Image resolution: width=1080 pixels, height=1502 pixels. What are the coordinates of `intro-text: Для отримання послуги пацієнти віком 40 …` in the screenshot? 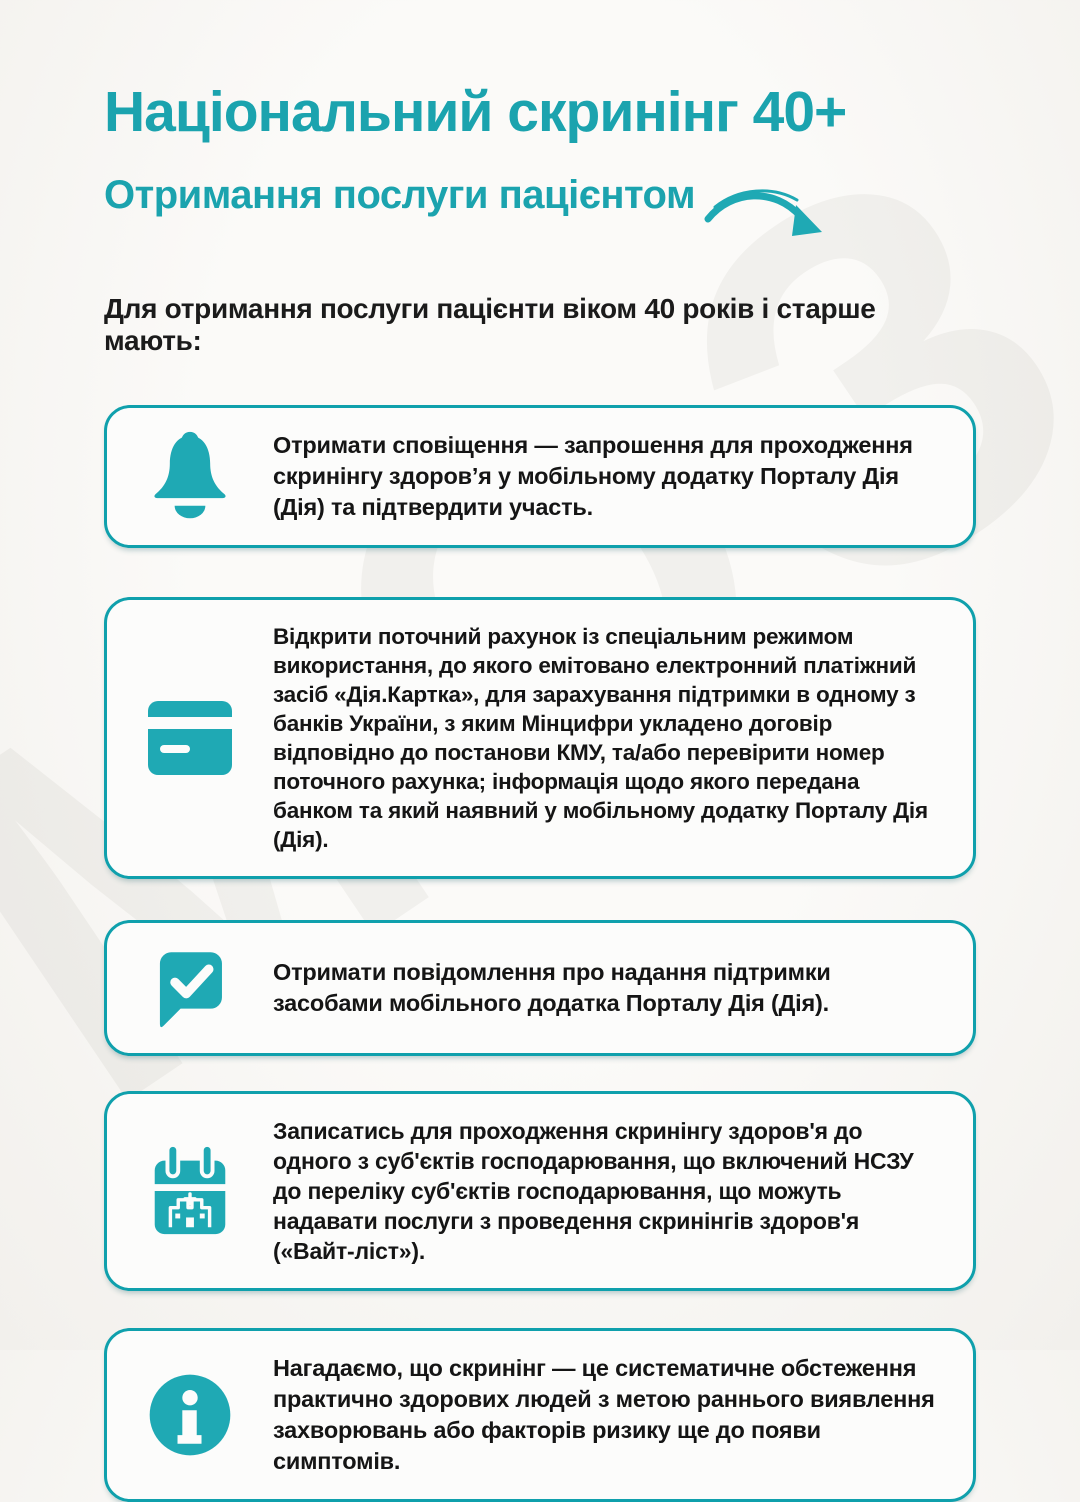 It's located at (490, 324).